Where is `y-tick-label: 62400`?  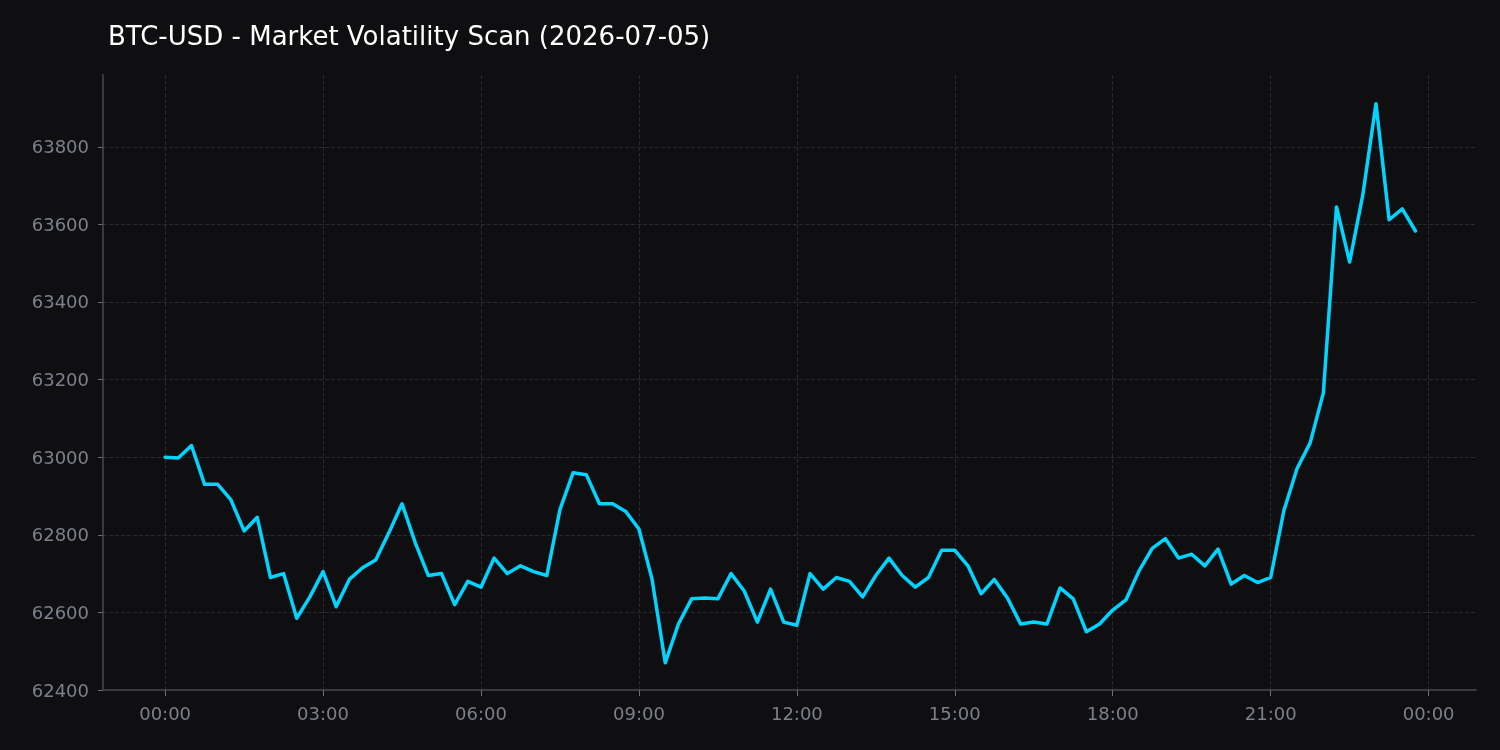
y-tick-label: 62400 is located at coordinates (60, 690).